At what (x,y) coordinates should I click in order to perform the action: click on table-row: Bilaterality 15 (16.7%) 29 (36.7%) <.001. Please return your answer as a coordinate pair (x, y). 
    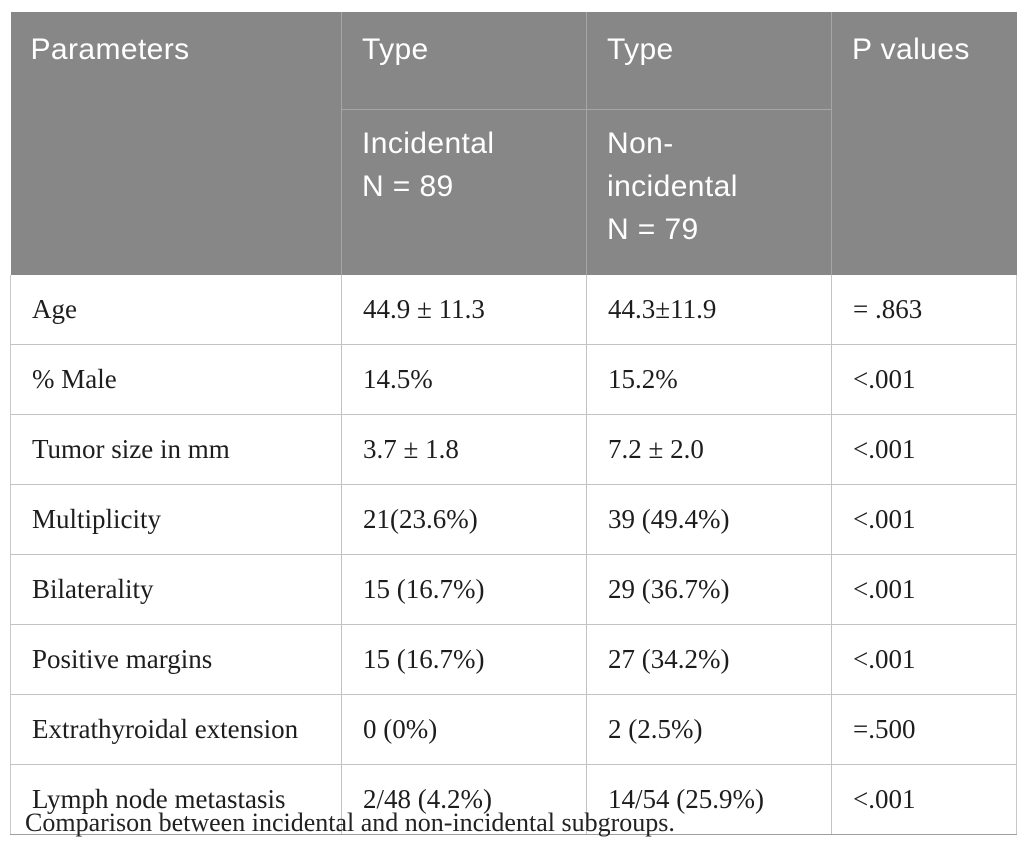
    Looking at the image, I should click on (513, 589).